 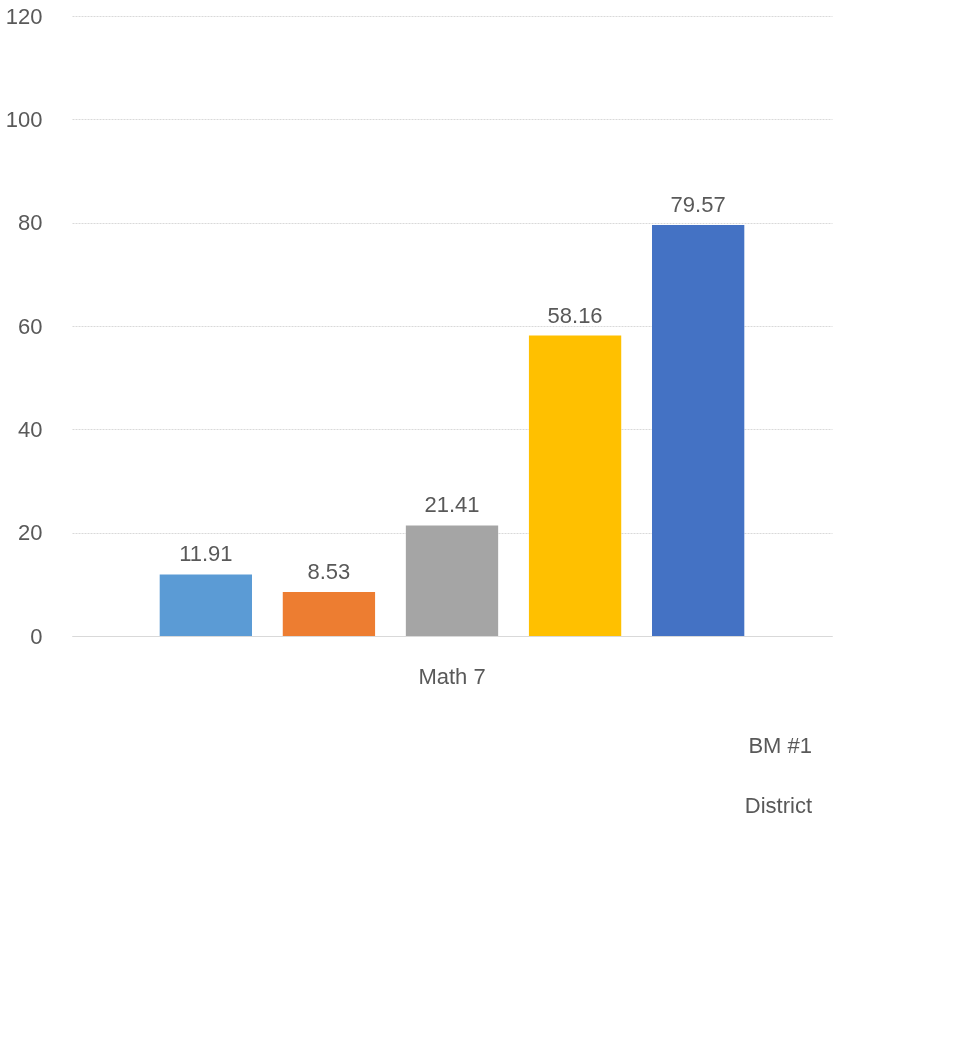 What do you see at coordinates (575, 315) in the screenshot?
I see `data-label: 58.16` at bounding box center [575, 315].